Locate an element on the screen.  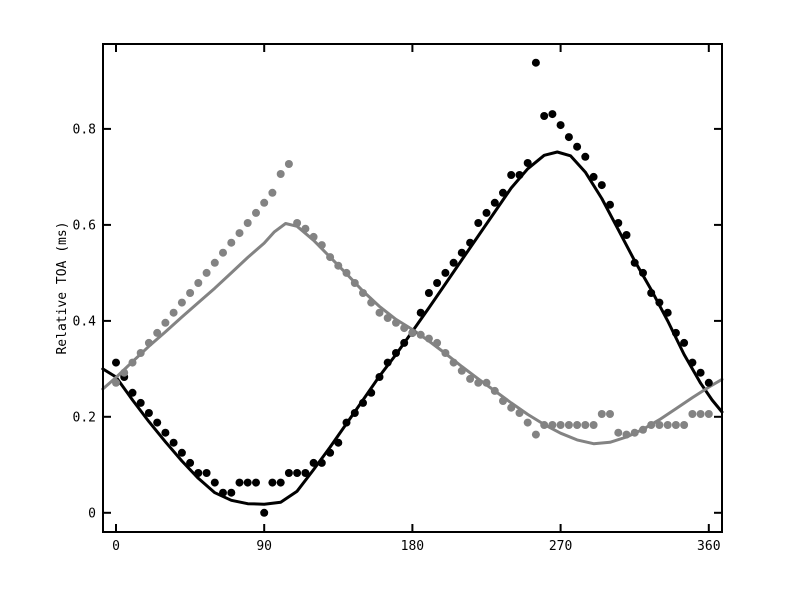
x-tick-label: 0 is located at coordinates (116, 546).